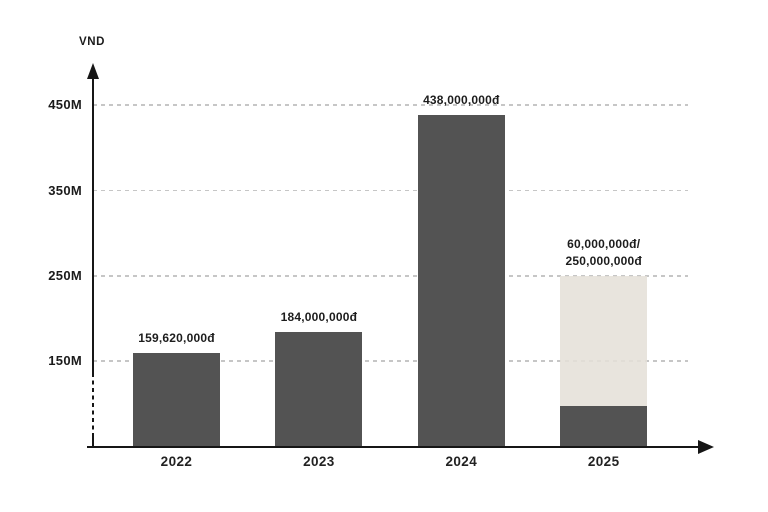  Describe the element at coordinates (319, 389) in the screenshot. I see `bar-2023` at that location.